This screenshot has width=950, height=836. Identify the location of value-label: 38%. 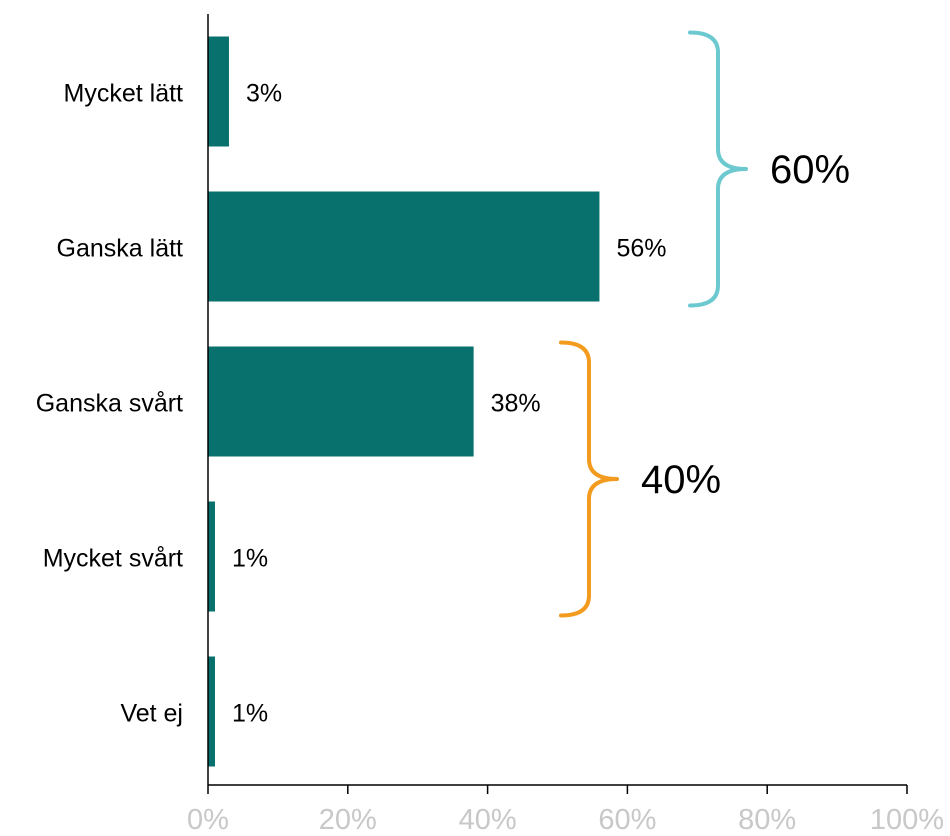
(516, 404).